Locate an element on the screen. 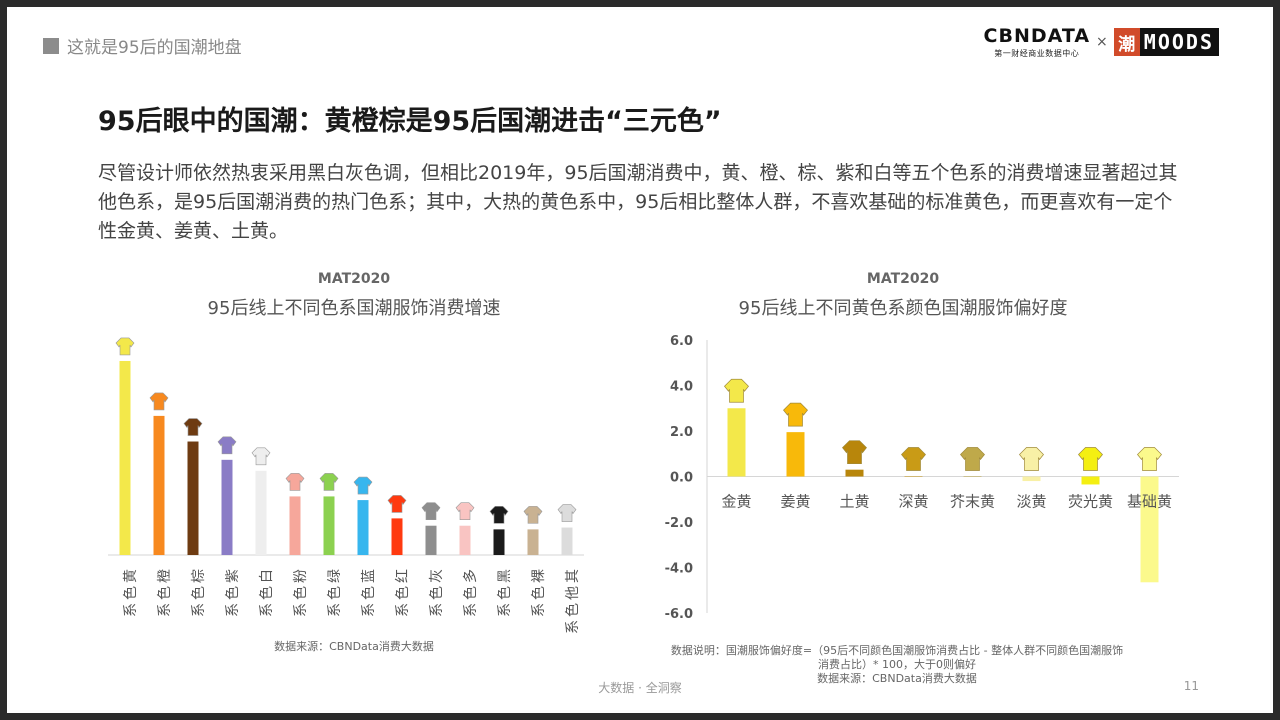 The width and height of the screenshot is (1280, 720). section-square-icon is located at coordinates (51, 45).